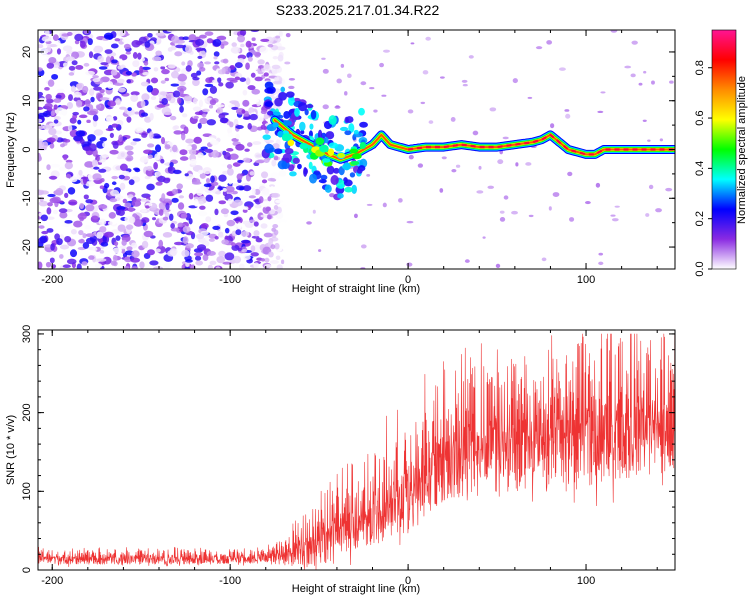  What do you see at coordinates (742, 150) in the screenshot?
I see `colorbar-label: Normalized spectral amplitude` at bounding box center [742, 150].